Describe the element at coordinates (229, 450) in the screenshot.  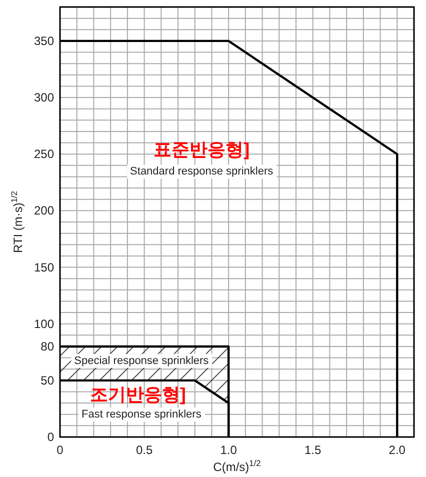
I see `x-tick-label: 1.0` at that location.